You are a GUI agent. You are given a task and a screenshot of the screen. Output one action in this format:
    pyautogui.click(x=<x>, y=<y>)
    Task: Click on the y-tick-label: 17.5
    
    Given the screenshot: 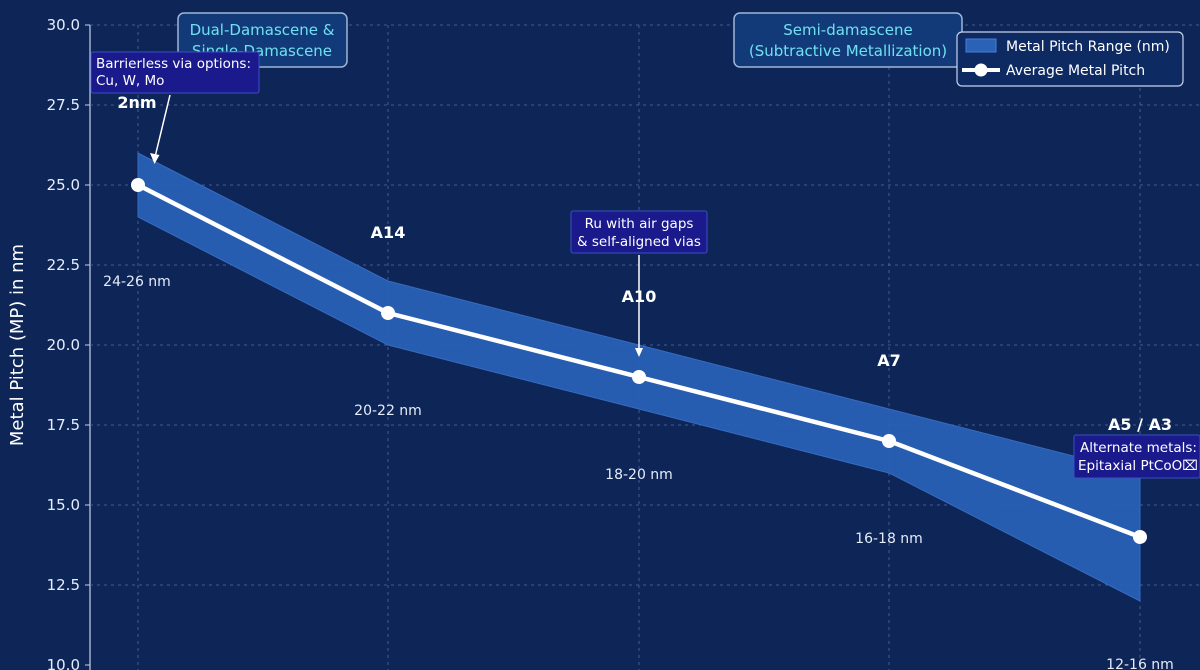 What is the action you would take?
    pyautogui.click(x=63, y=425)
    